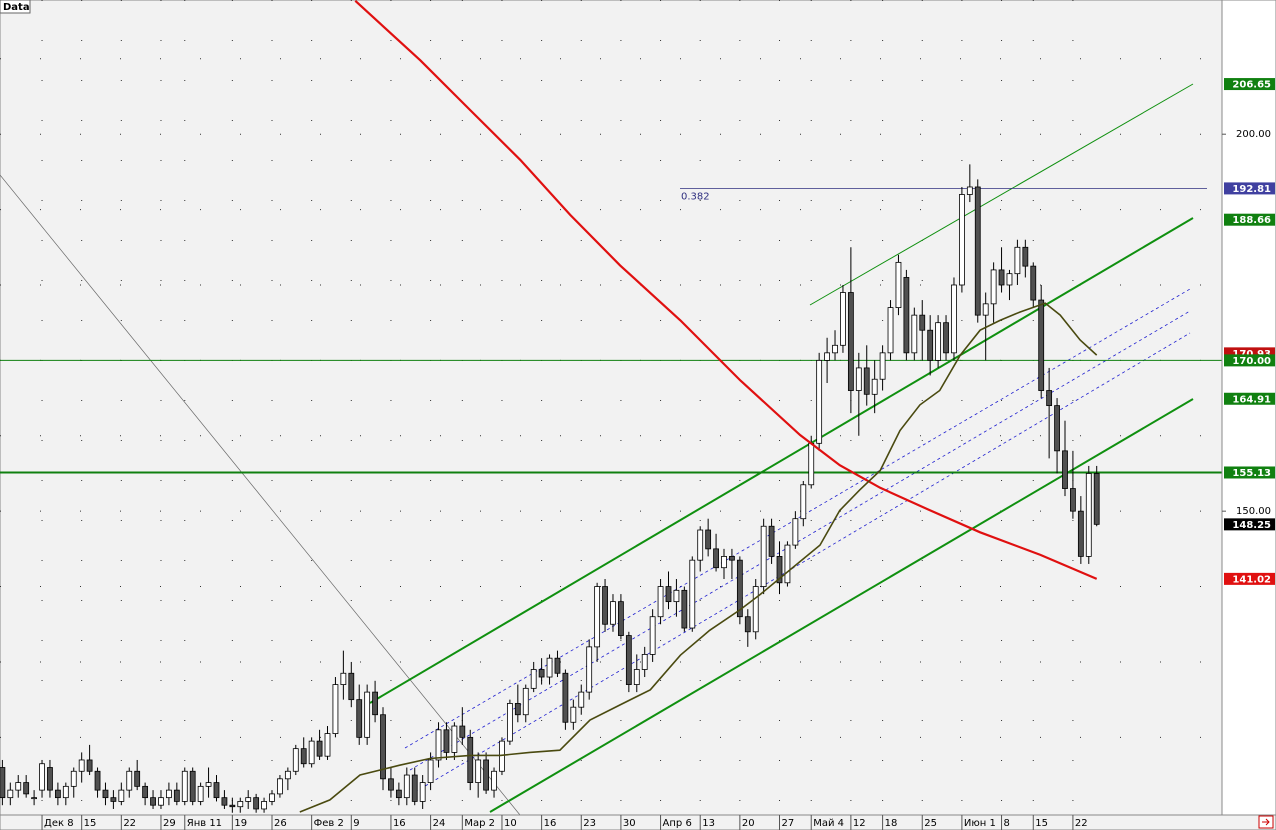 The image size is (1276, 830). What do you see at coordinates (859, 823) in the screenshot?
I see `x-tick-label: 12` at bounding box center [859, 823].